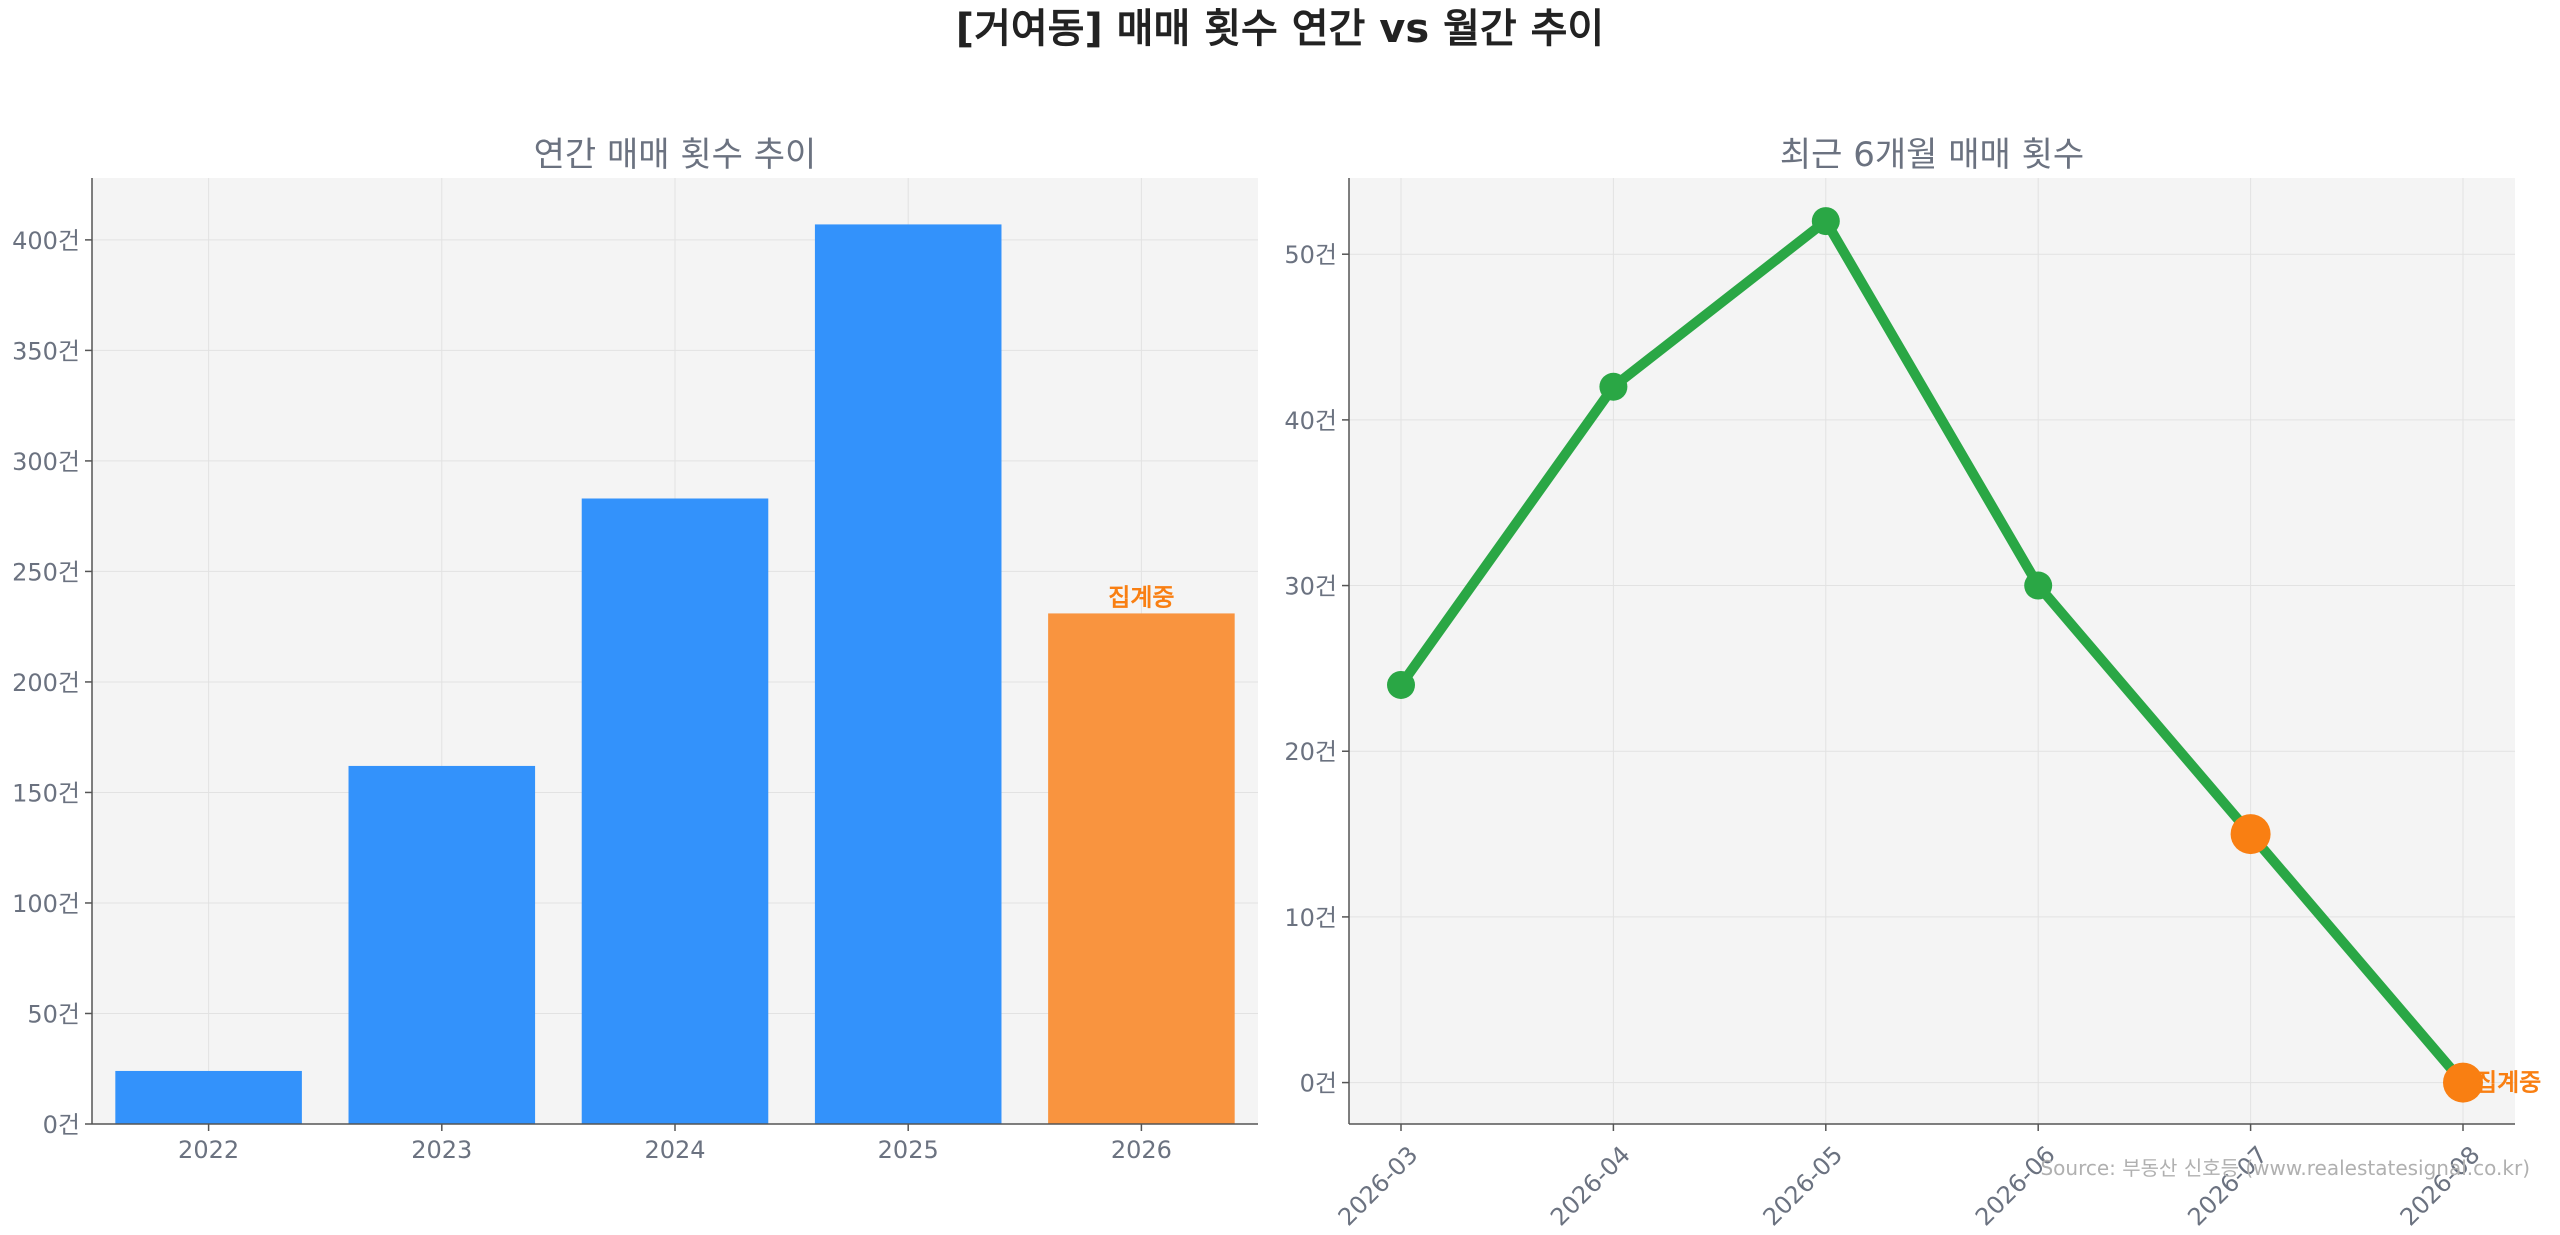 The height and width of the screenshot is (1235, 2560). What do you see at coordinates (1141, 868) in the screenshot?
I see `annual-bar-2026` at bounding box center [1141, 868].